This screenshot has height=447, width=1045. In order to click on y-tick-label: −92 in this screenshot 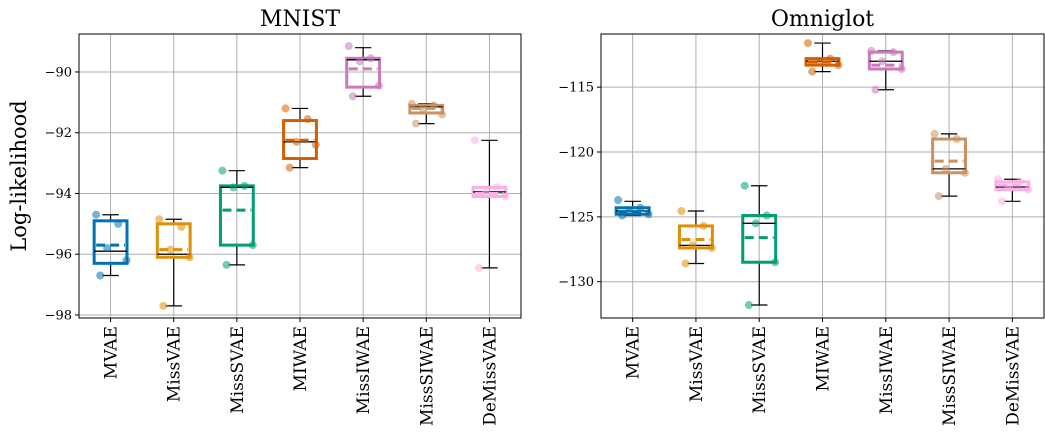, I will do `click(58, 133)`.